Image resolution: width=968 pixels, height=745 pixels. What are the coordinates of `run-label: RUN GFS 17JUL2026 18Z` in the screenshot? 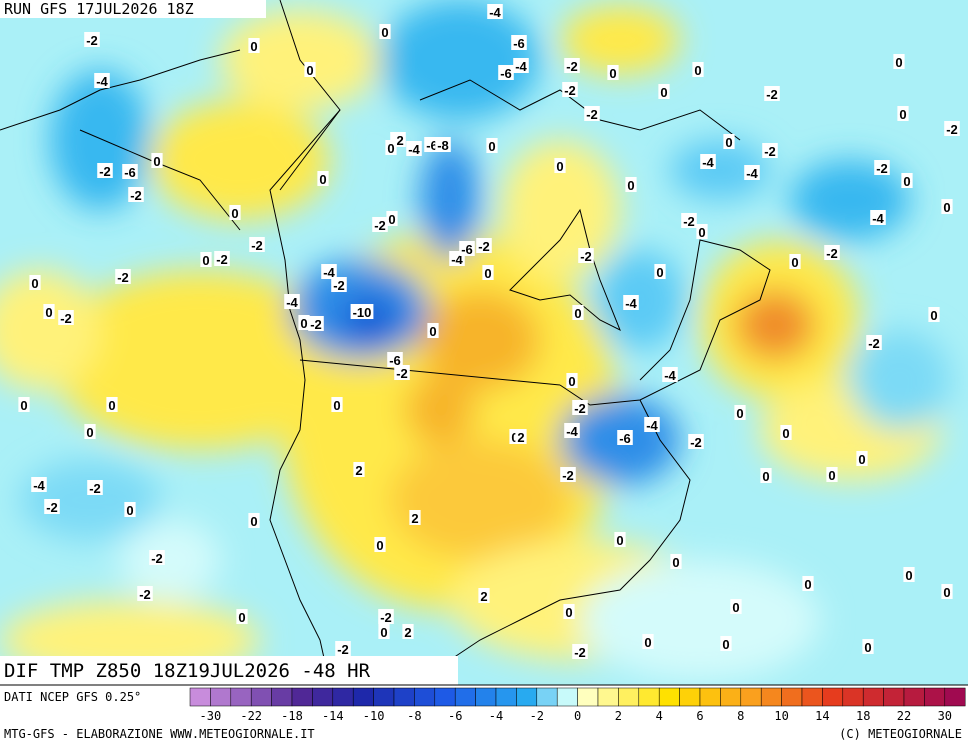 It's located at (99, 9).